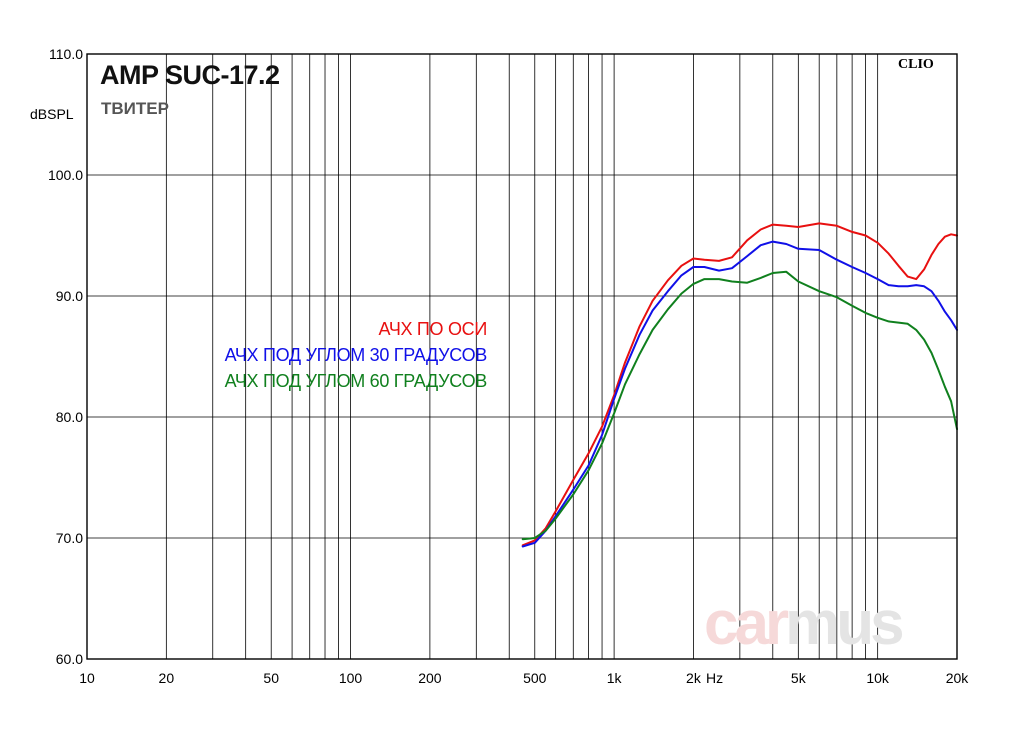 The height and width of the screenshot is (730, 1024). Describe the element at coordinates (535, 678) in the screenshot. I see `x-tick-label: 500` at that location.